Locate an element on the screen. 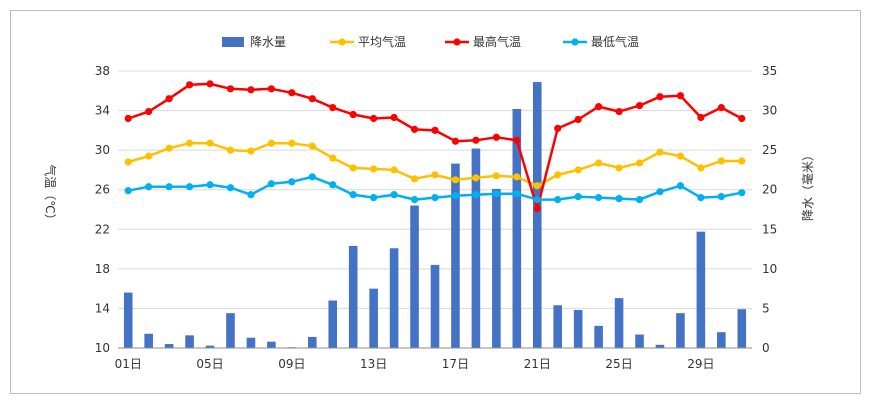 The width and height of the screenshot is (873, 406). y-right-tick-label: 15 is located at coordinates (769, 229).